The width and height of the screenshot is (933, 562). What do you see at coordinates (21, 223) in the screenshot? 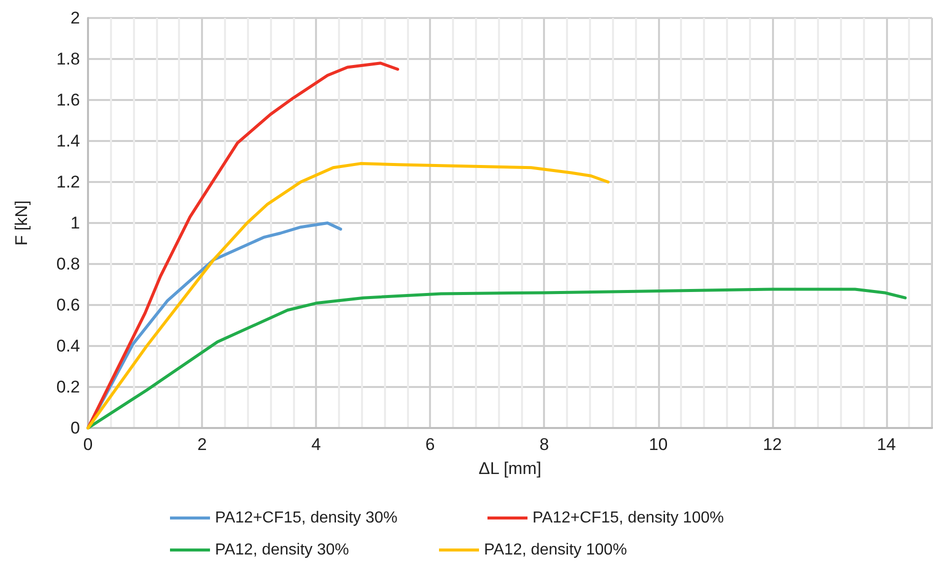
I see `y-axis-title: F [kN]` at bounding box center [21, 223].